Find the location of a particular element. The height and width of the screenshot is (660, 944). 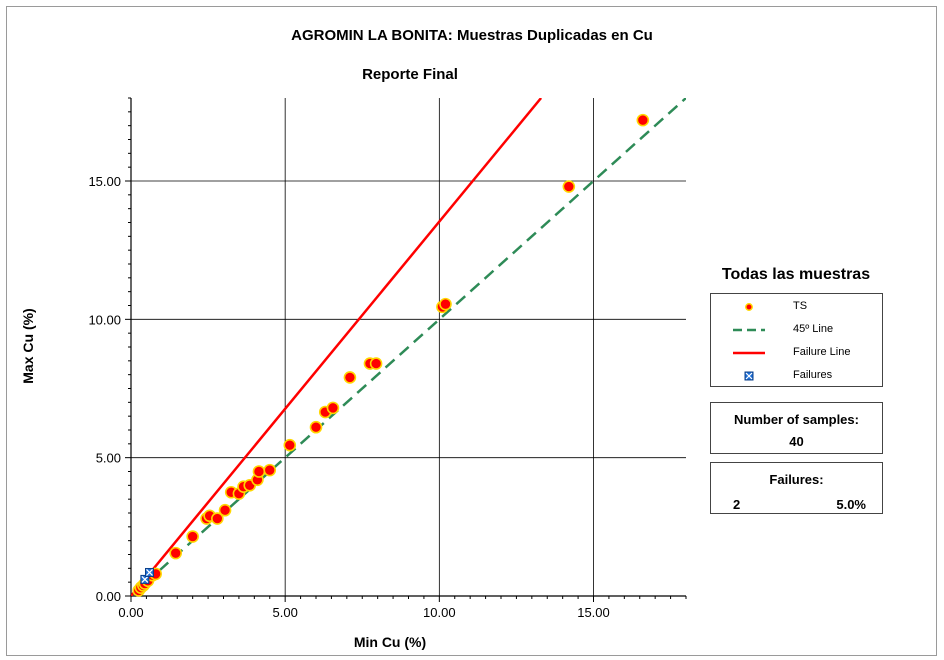

samples-label: Number of samples: is located at coordinates (796, 419).